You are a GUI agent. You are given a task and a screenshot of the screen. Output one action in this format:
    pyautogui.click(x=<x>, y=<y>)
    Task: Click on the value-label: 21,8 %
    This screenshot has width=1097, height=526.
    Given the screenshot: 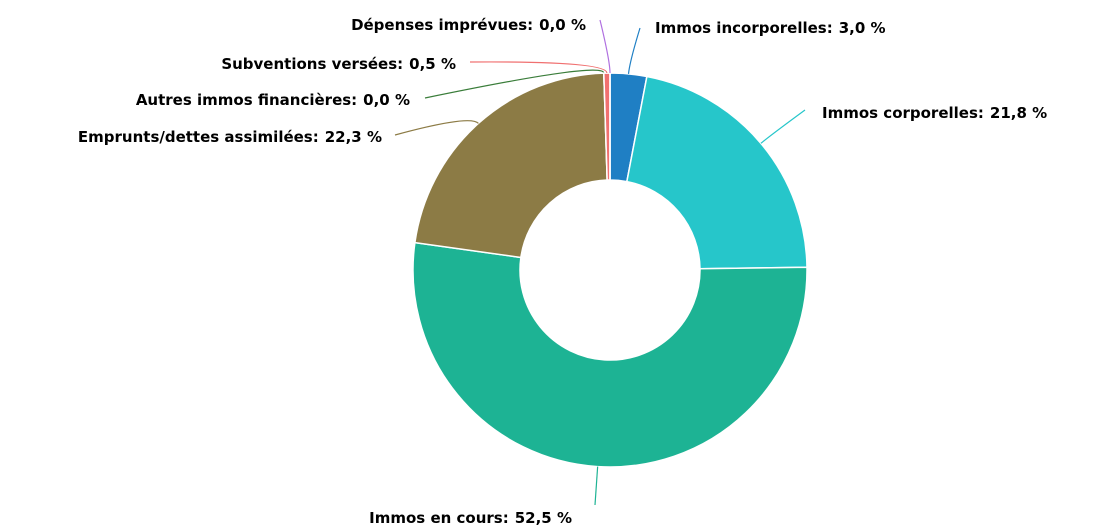 What is the action you would take?
    pyautogui.click(x=1018, y=113)
    